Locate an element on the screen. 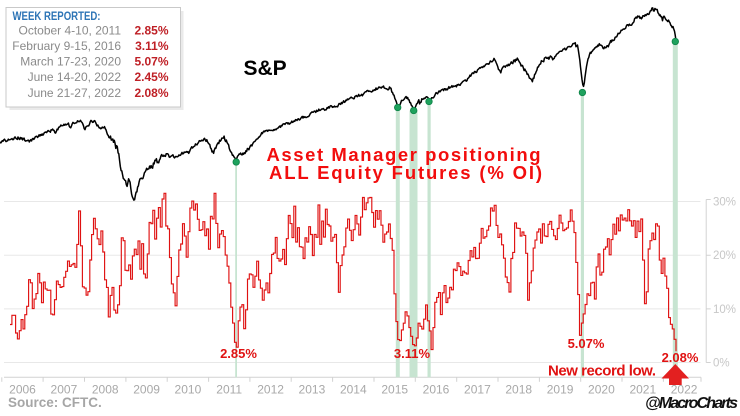 The height and width of the screenshot is (416, 740). svg-text: 2008 is located at coordinates (105, 390).